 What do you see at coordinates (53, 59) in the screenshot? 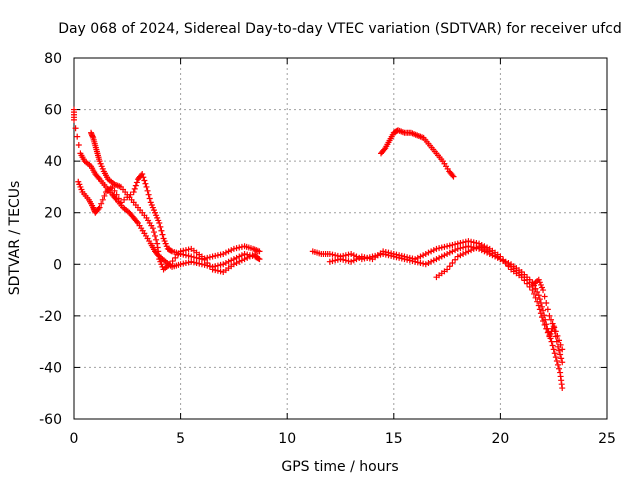
I see `y-tick-label: 80` at bounding box center [53, 59].